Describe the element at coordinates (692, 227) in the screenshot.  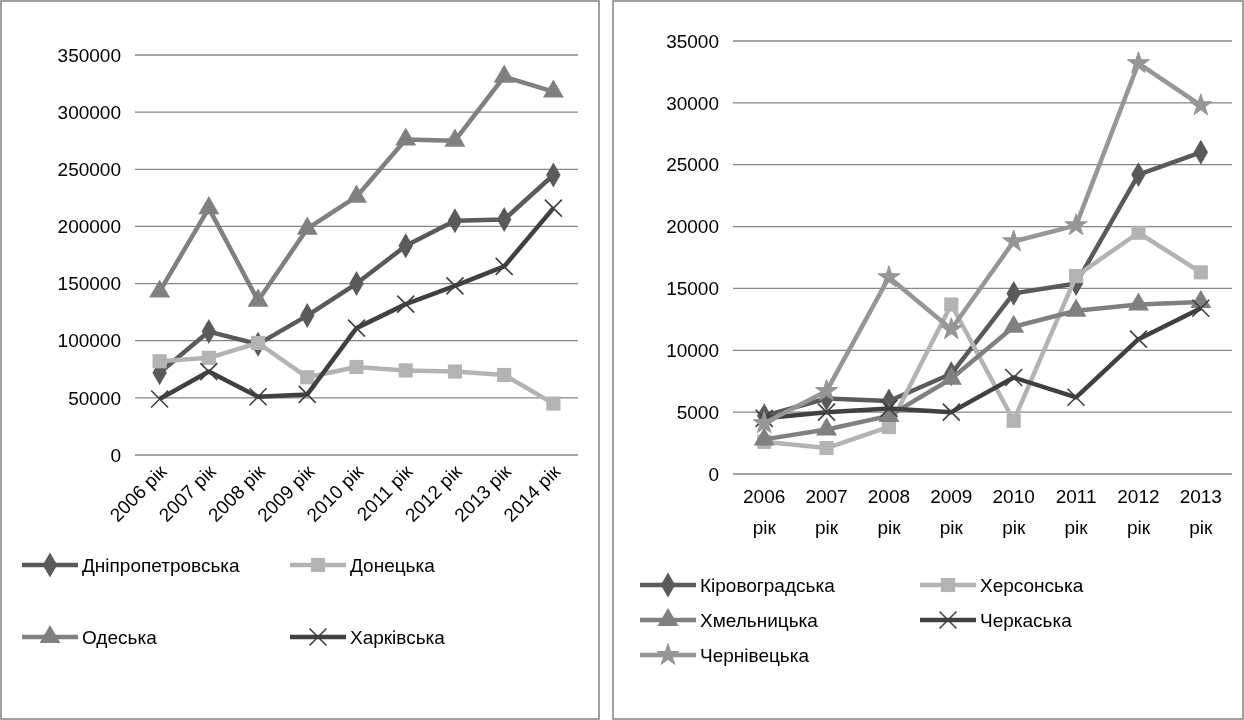
I see `y-tick-label: 20000` at that location.